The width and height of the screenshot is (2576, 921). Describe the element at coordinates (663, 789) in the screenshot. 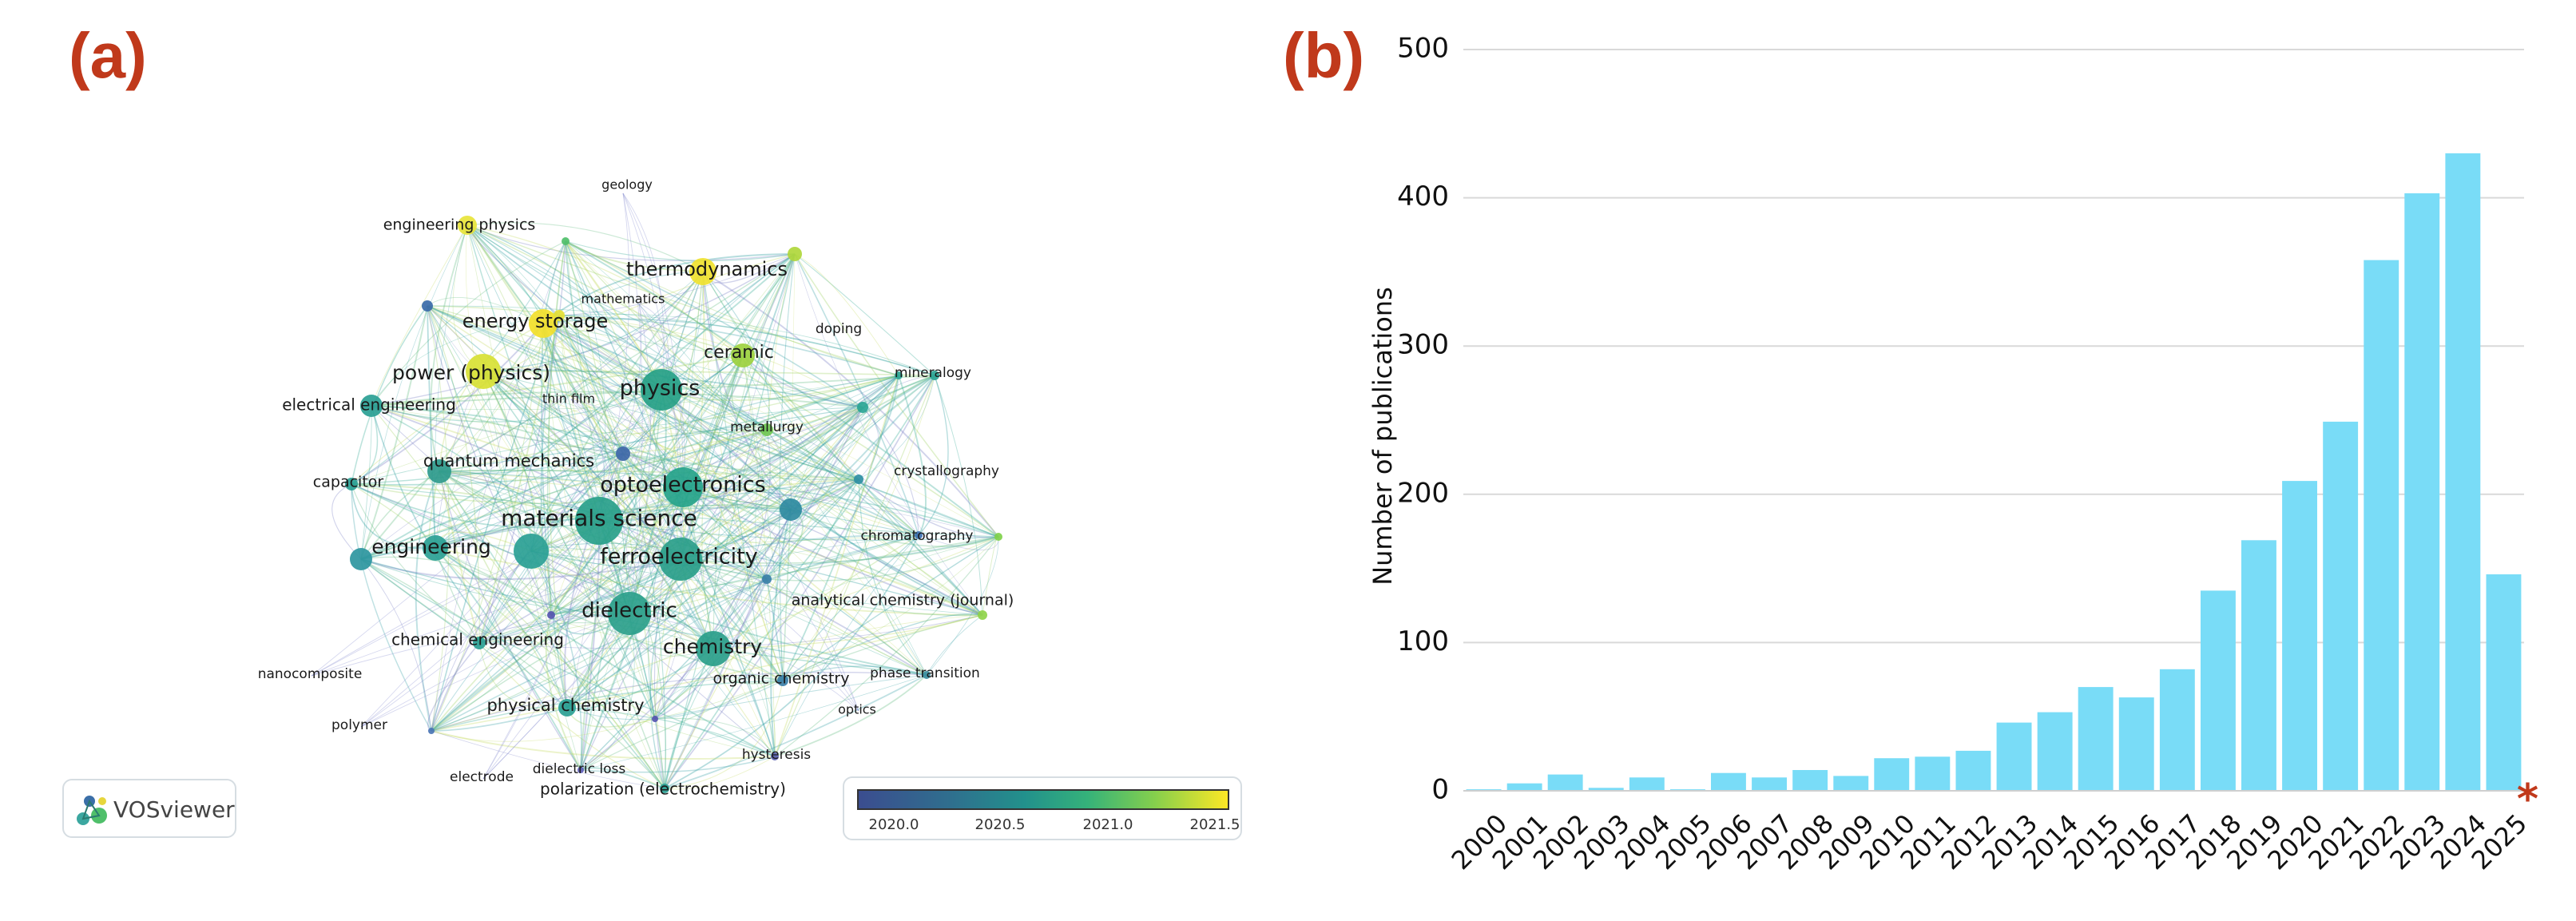

I see `network-label-polarization-electrochemistry: polarization (electrochemistry)` at that location.